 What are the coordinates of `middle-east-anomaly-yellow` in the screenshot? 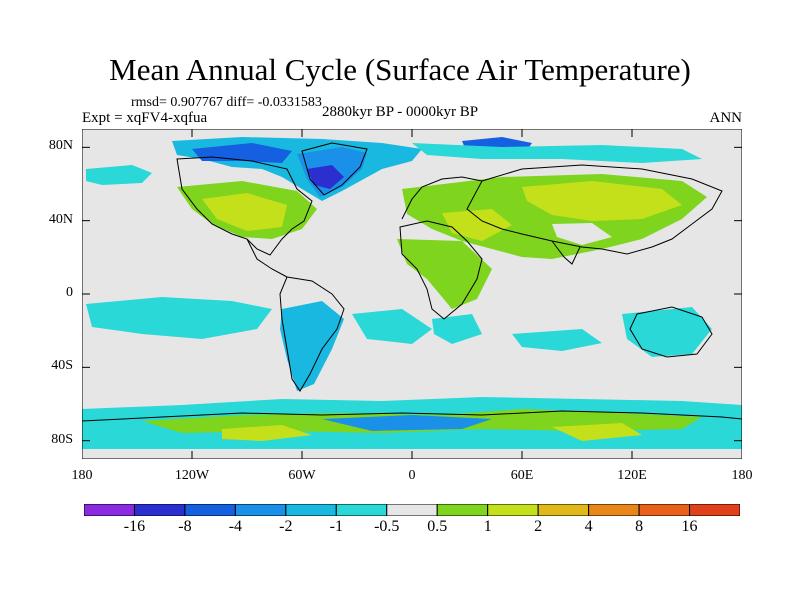 It's located at (477, 225).